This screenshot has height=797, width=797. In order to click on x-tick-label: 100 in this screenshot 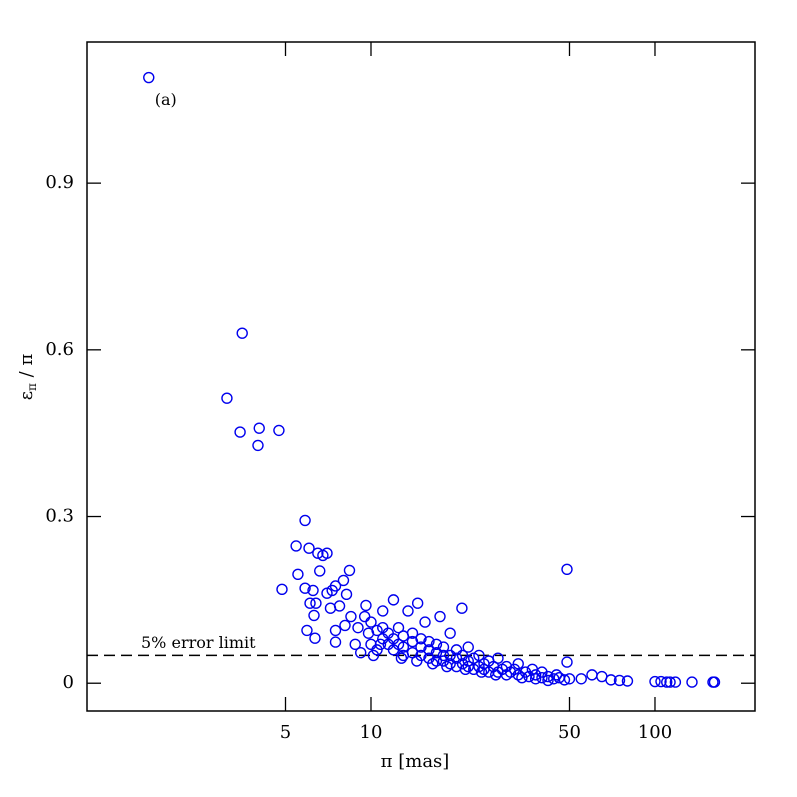, I will do `click(655, 732)`.